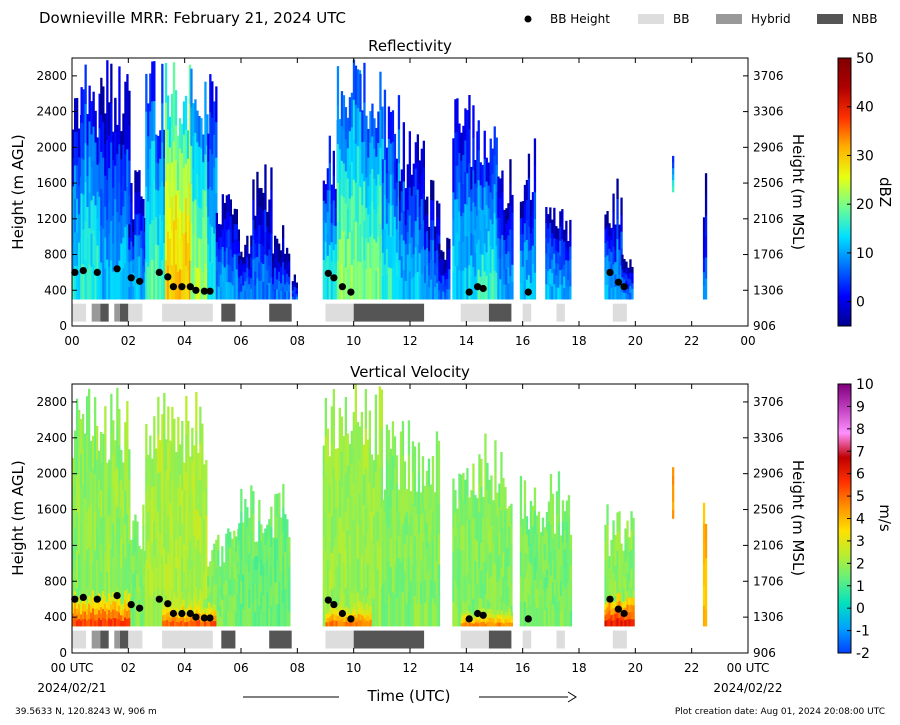 This screenshot has height=725, width=900. Describe the element at coordinates (860, 475) in the screenshot. I see `colorbar-tick-label: 6` at that location.